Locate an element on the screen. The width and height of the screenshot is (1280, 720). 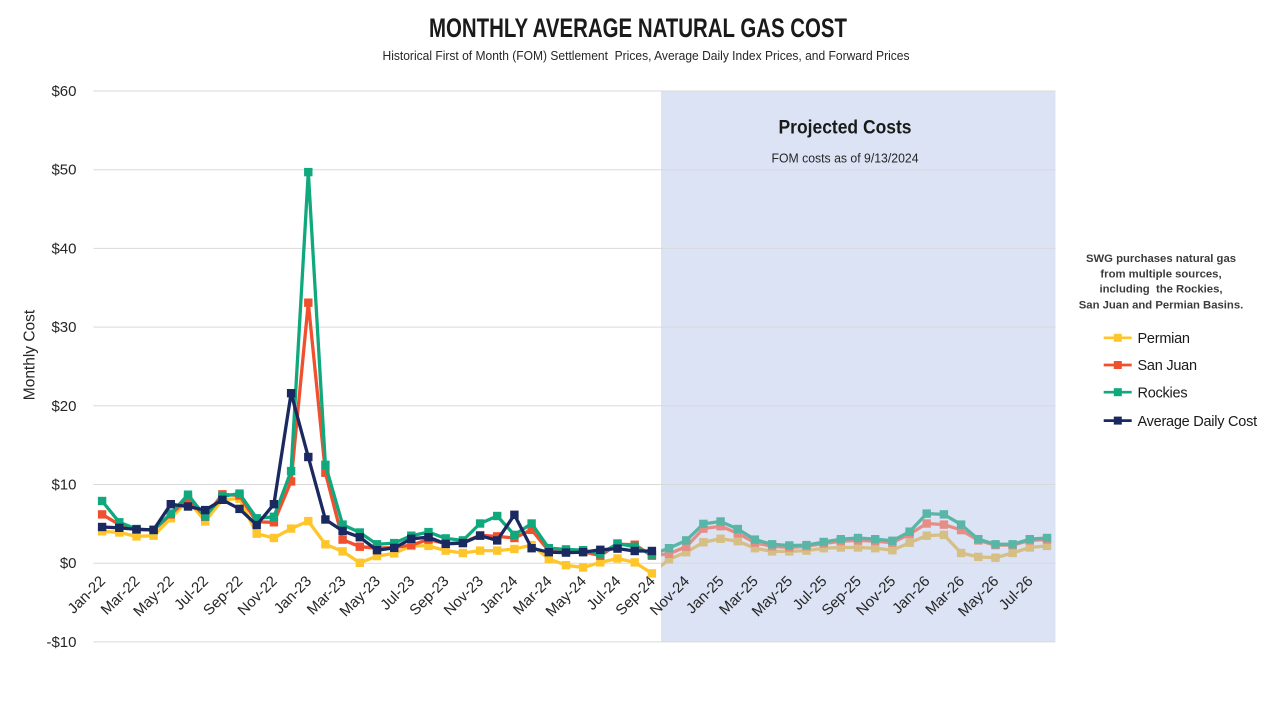
svg-text: from multiple sources, is located at coordinates (1160, 274).